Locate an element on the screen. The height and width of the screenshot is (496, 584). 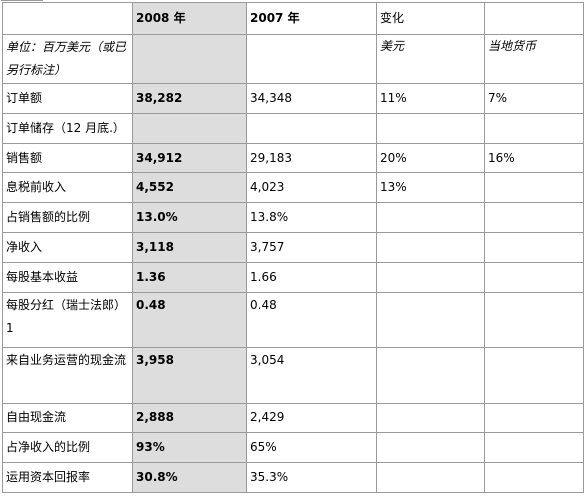
value-2008 is located at coordinates (189, 128).